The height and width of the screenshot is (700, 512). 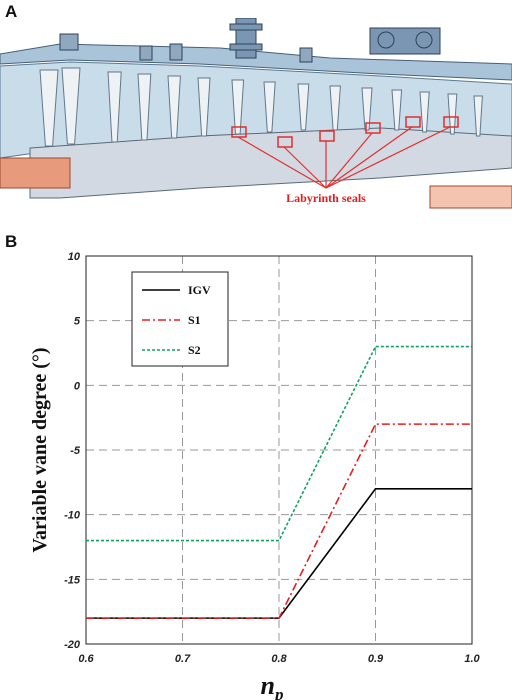 What do you see at coordinates (199, 290) in the screenshot?
I see `legend-label: IGV` at bounding box center [199, 290].